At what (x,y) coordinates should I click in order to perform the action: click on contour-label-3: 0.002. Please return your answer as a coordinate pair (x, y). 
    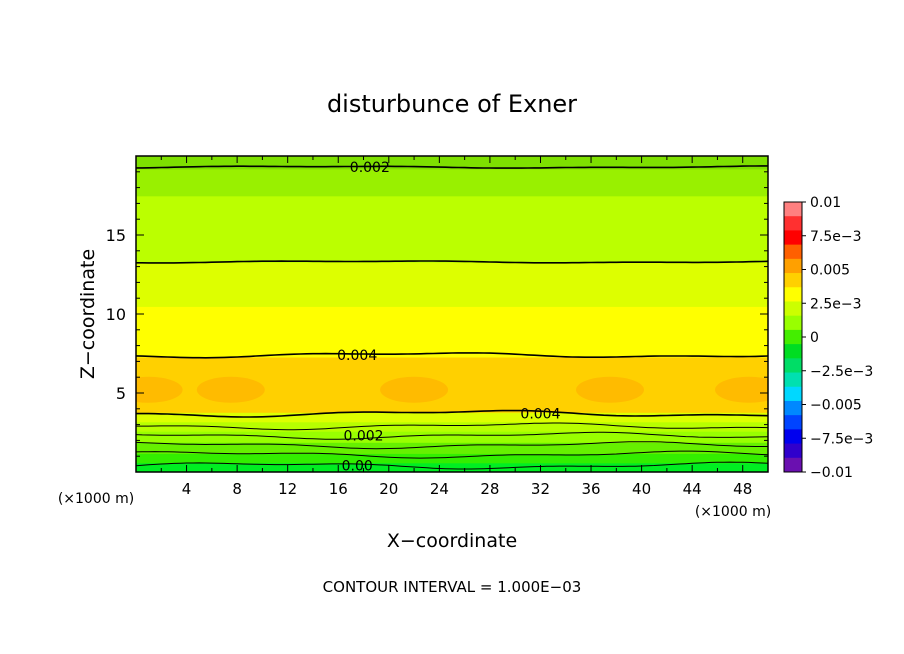
    Looking at the image, I should click on (363, 437).